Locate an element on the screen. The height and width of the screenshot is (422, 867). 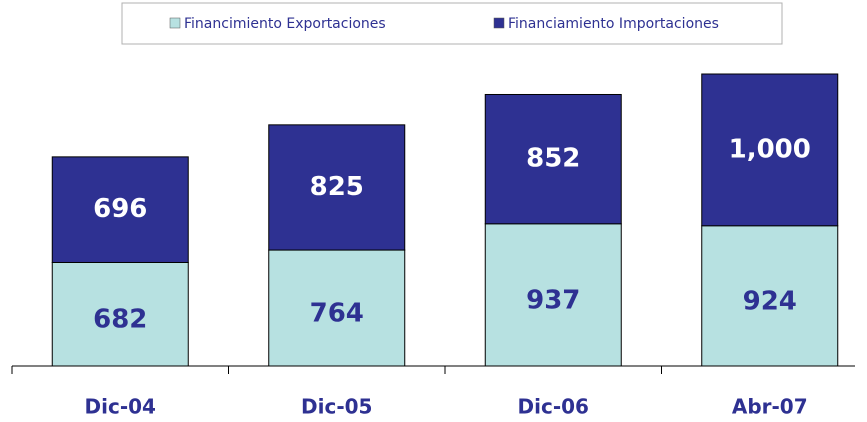
legend-label: Financiamiento Importaciones is located at coordinates (613, 24).